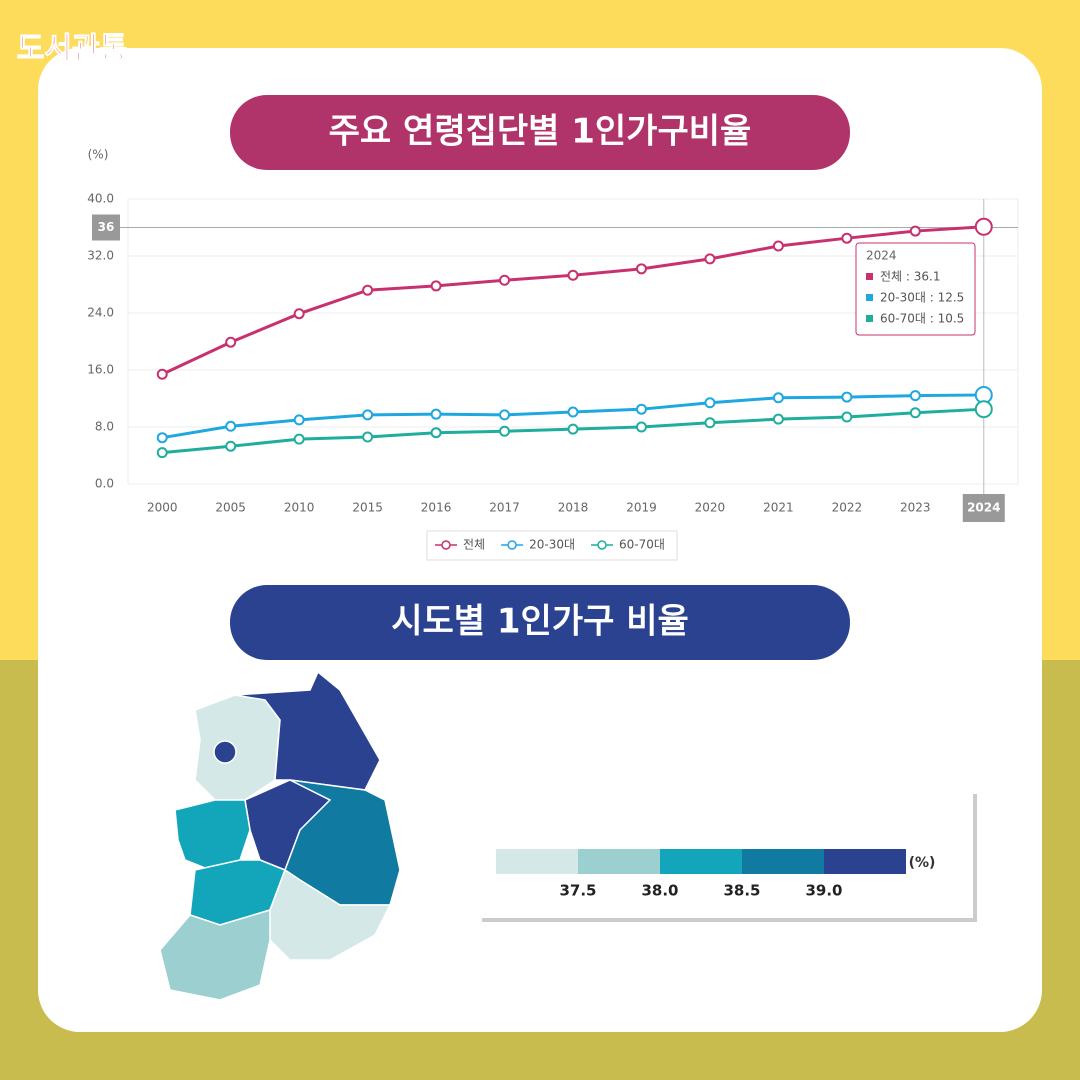 This screenshot has height=1080, width=1080. I want to click on heading: 시도별 1인가구 비율, so click(540, 622).